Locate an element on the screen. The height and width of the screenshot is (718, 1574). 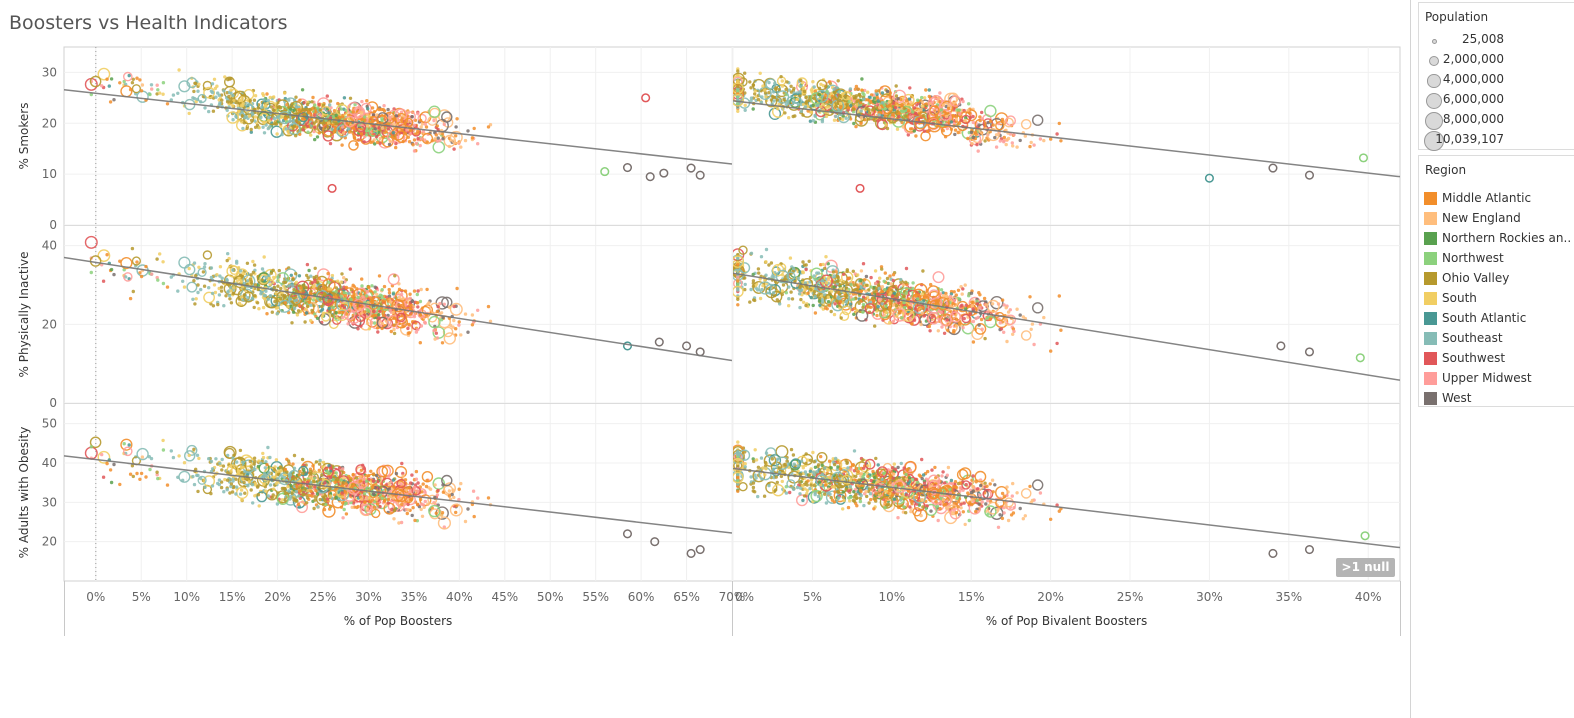
y-axis-label: % Smokers is located at coordinates (24, 136).